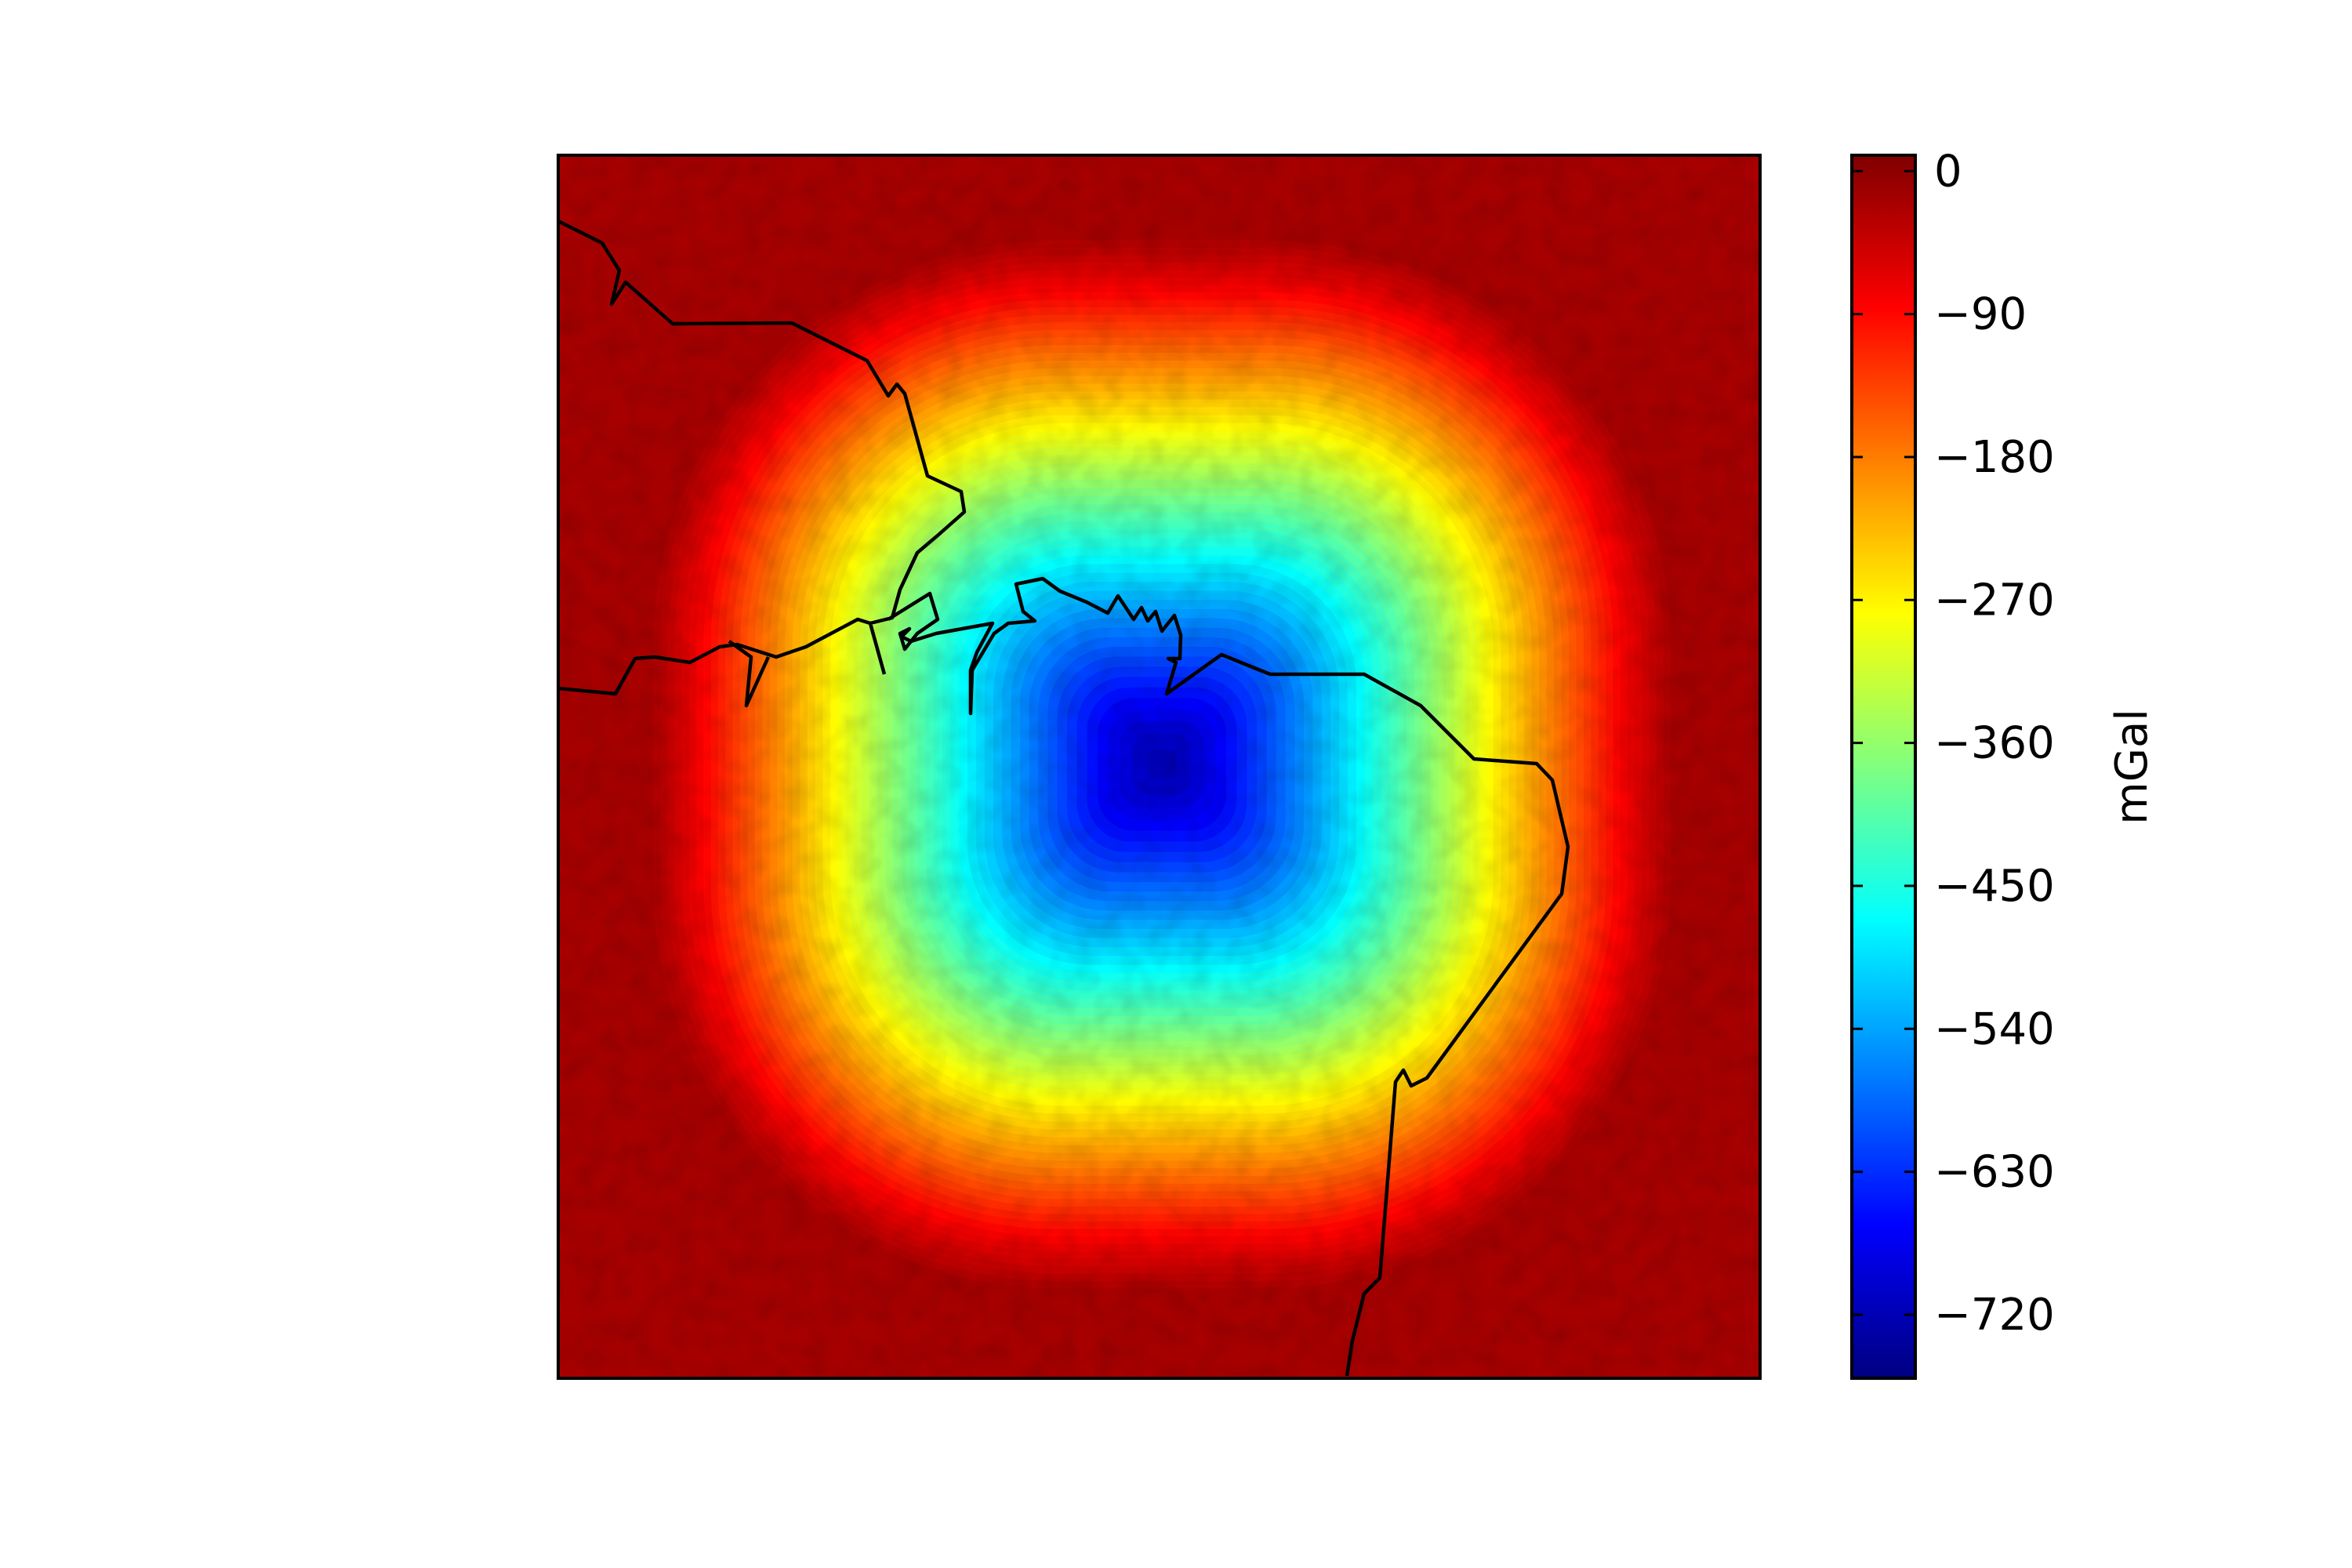 The width and height of the screenshot is (2352, 1568). I want to click on colorbar-tick-label: −90, so click(1980, 314).